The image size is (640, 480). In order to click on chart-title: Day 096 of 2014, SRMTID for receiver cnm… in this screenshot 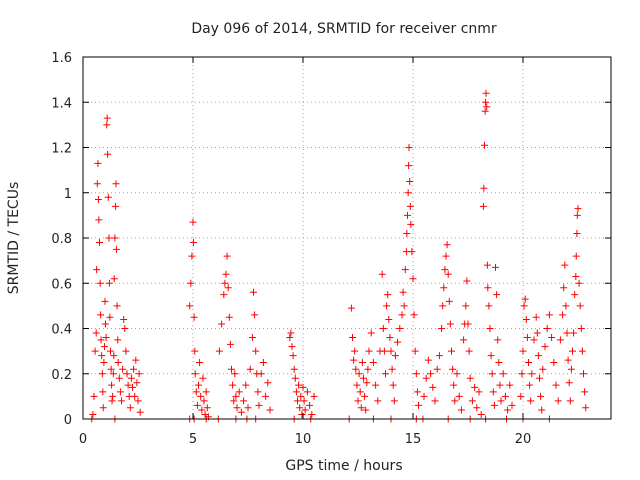, I will do `click(344, 29)`.